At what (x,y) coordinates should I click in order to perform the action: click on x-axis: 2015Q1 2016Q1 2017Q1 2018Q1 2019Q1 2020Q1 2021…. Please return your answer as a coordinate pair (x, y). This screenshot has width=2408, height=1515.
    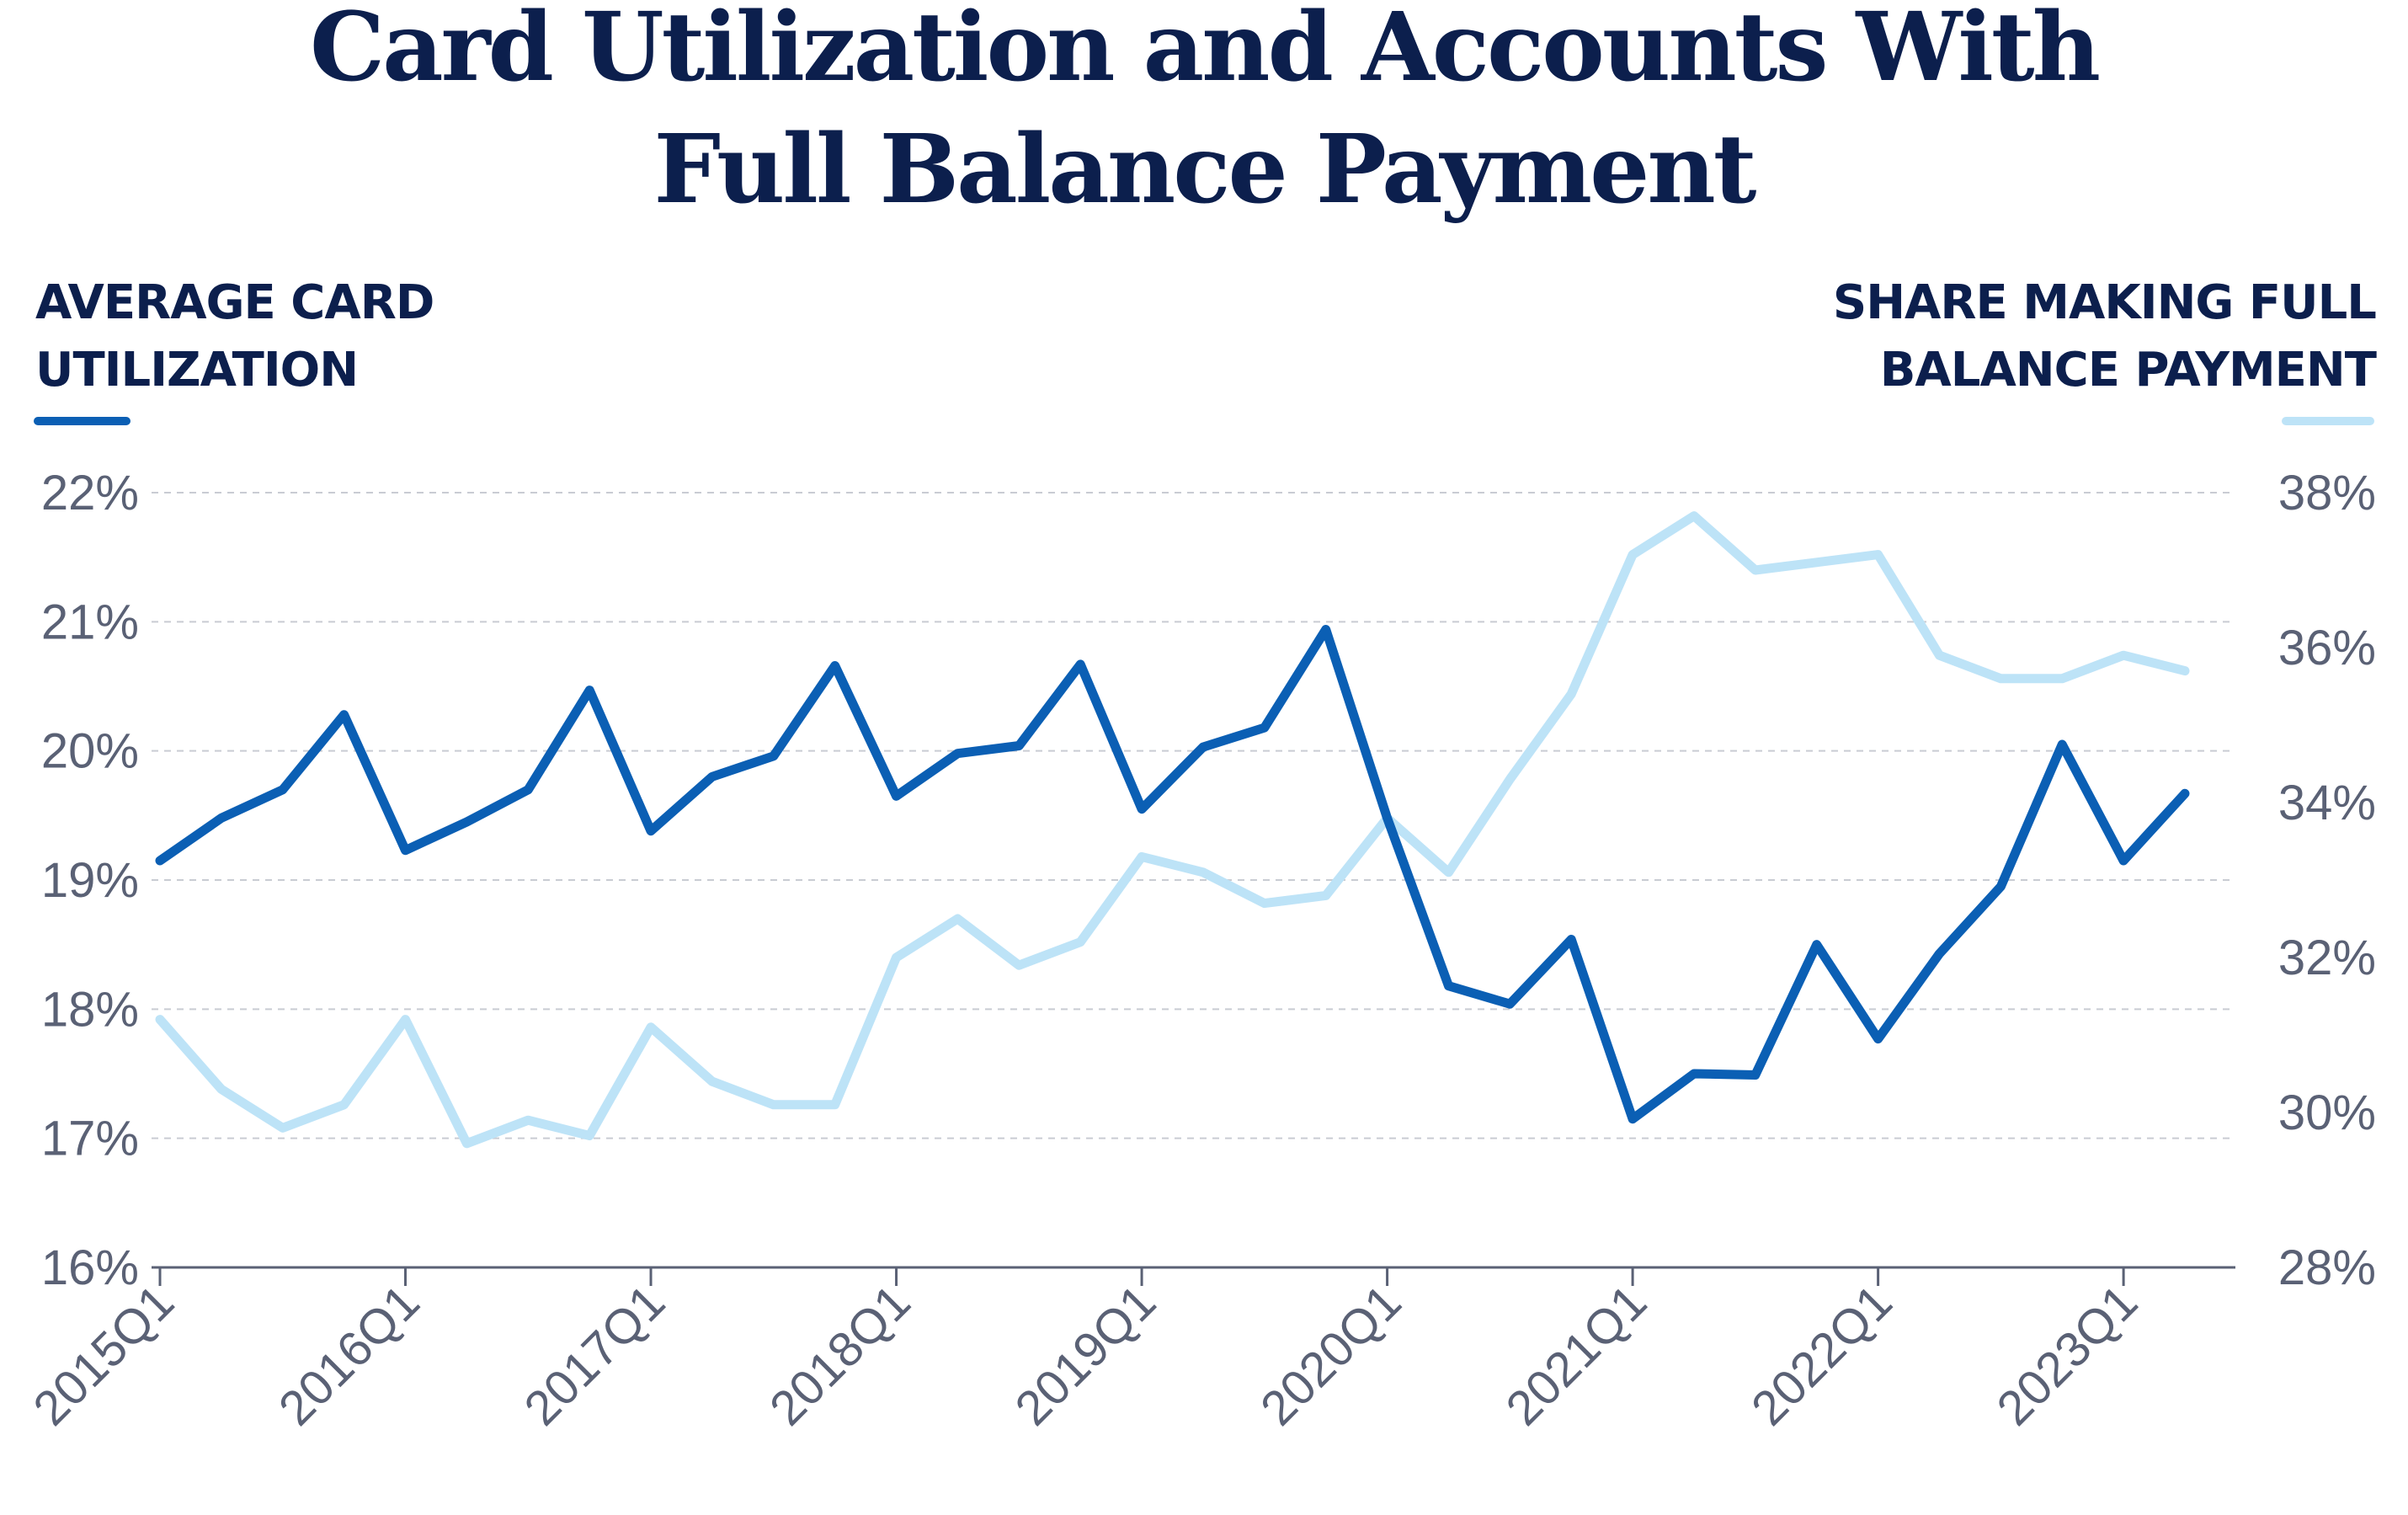
    Looking at the image, I should click on (1129, 1351).